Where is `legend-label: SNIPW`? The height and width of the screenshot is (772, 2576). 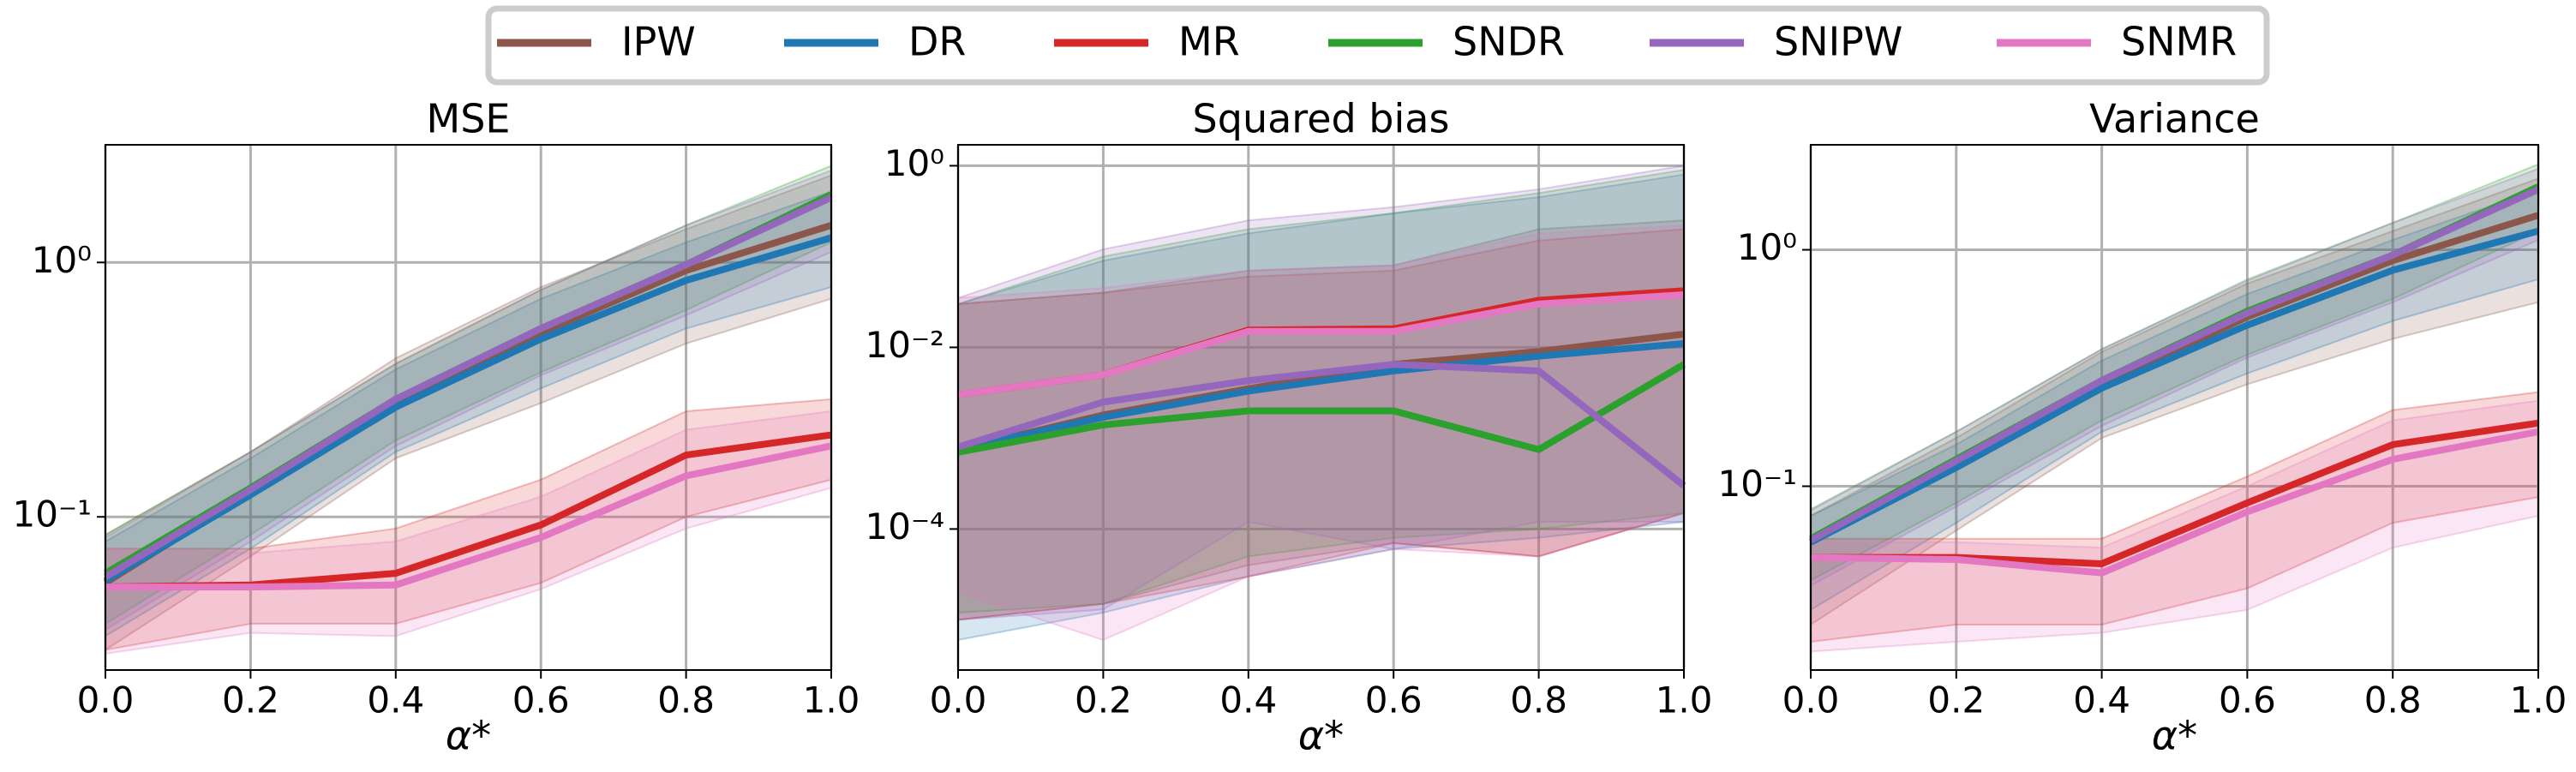 legend-label: SNIPW is located at coordinates (1838, 42).